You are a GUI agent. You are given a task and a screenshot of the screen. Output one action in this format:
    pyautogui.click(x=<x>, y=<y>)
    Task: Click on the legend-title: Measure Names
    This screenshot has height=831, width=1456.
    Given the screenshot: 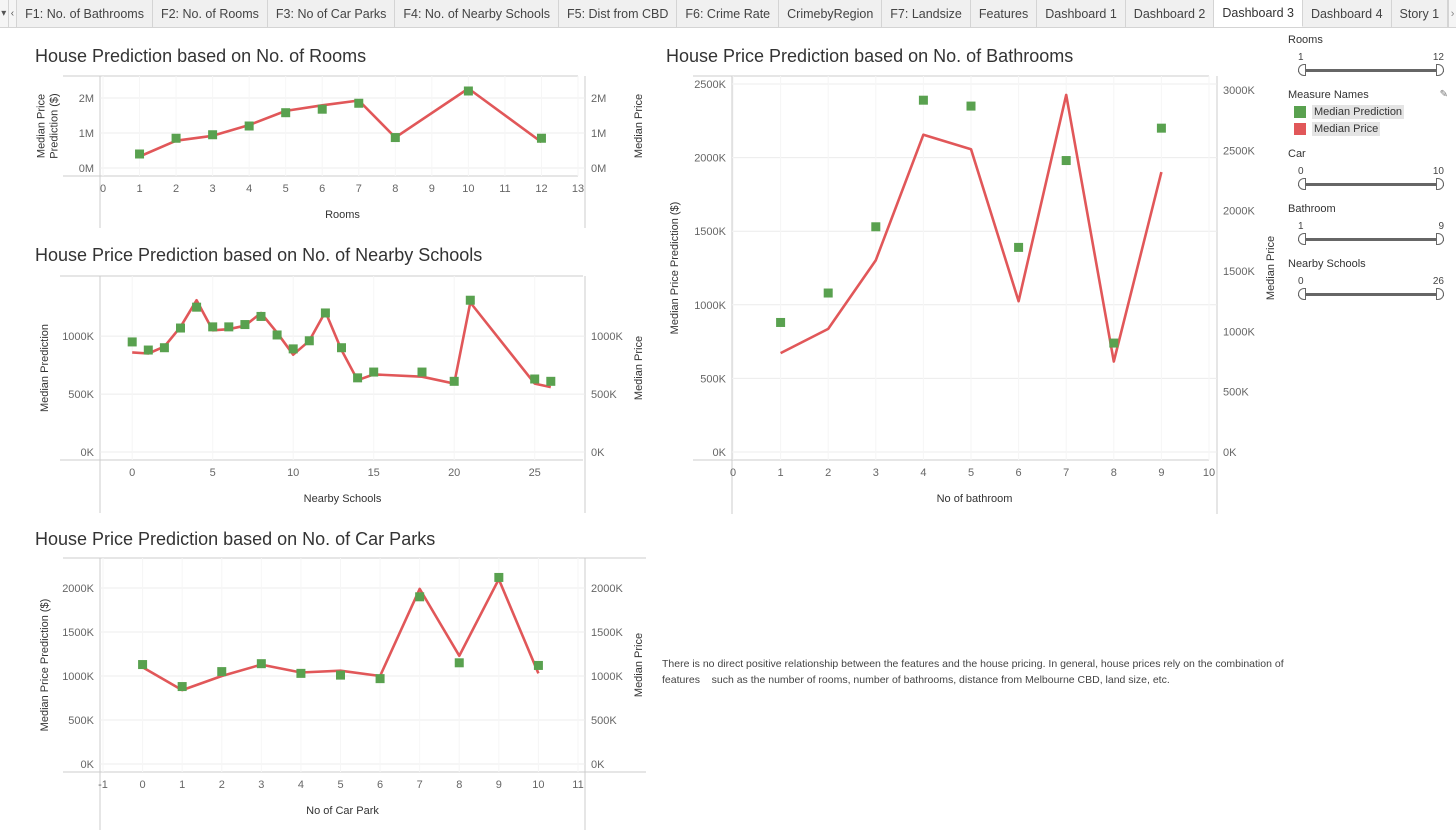 What is the action you would take?
    pyautogui.click(x=1328, y=95)
    